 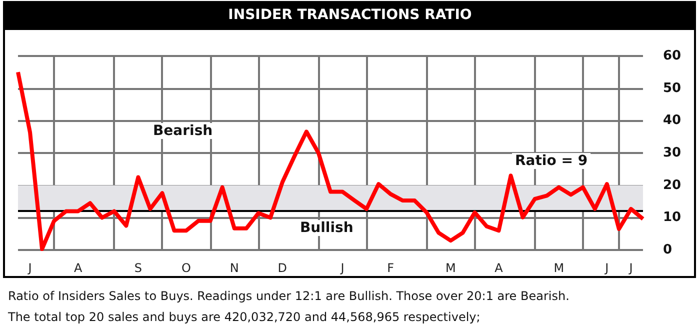 I want to click on annotation: Bullish, so click(x=327, y=228).